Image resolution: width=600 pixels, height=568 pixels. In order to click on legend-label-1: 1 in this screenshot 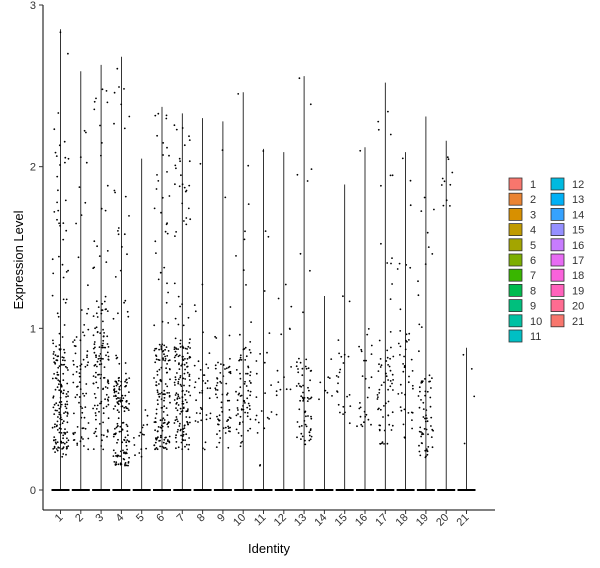, I will do `click(533, 185)`.